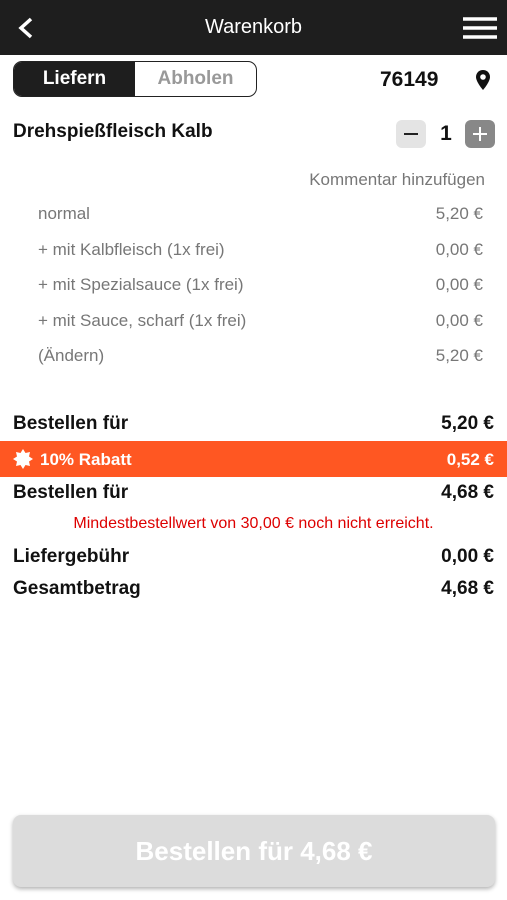  I want to click on decrease-button, so click(411, 134).